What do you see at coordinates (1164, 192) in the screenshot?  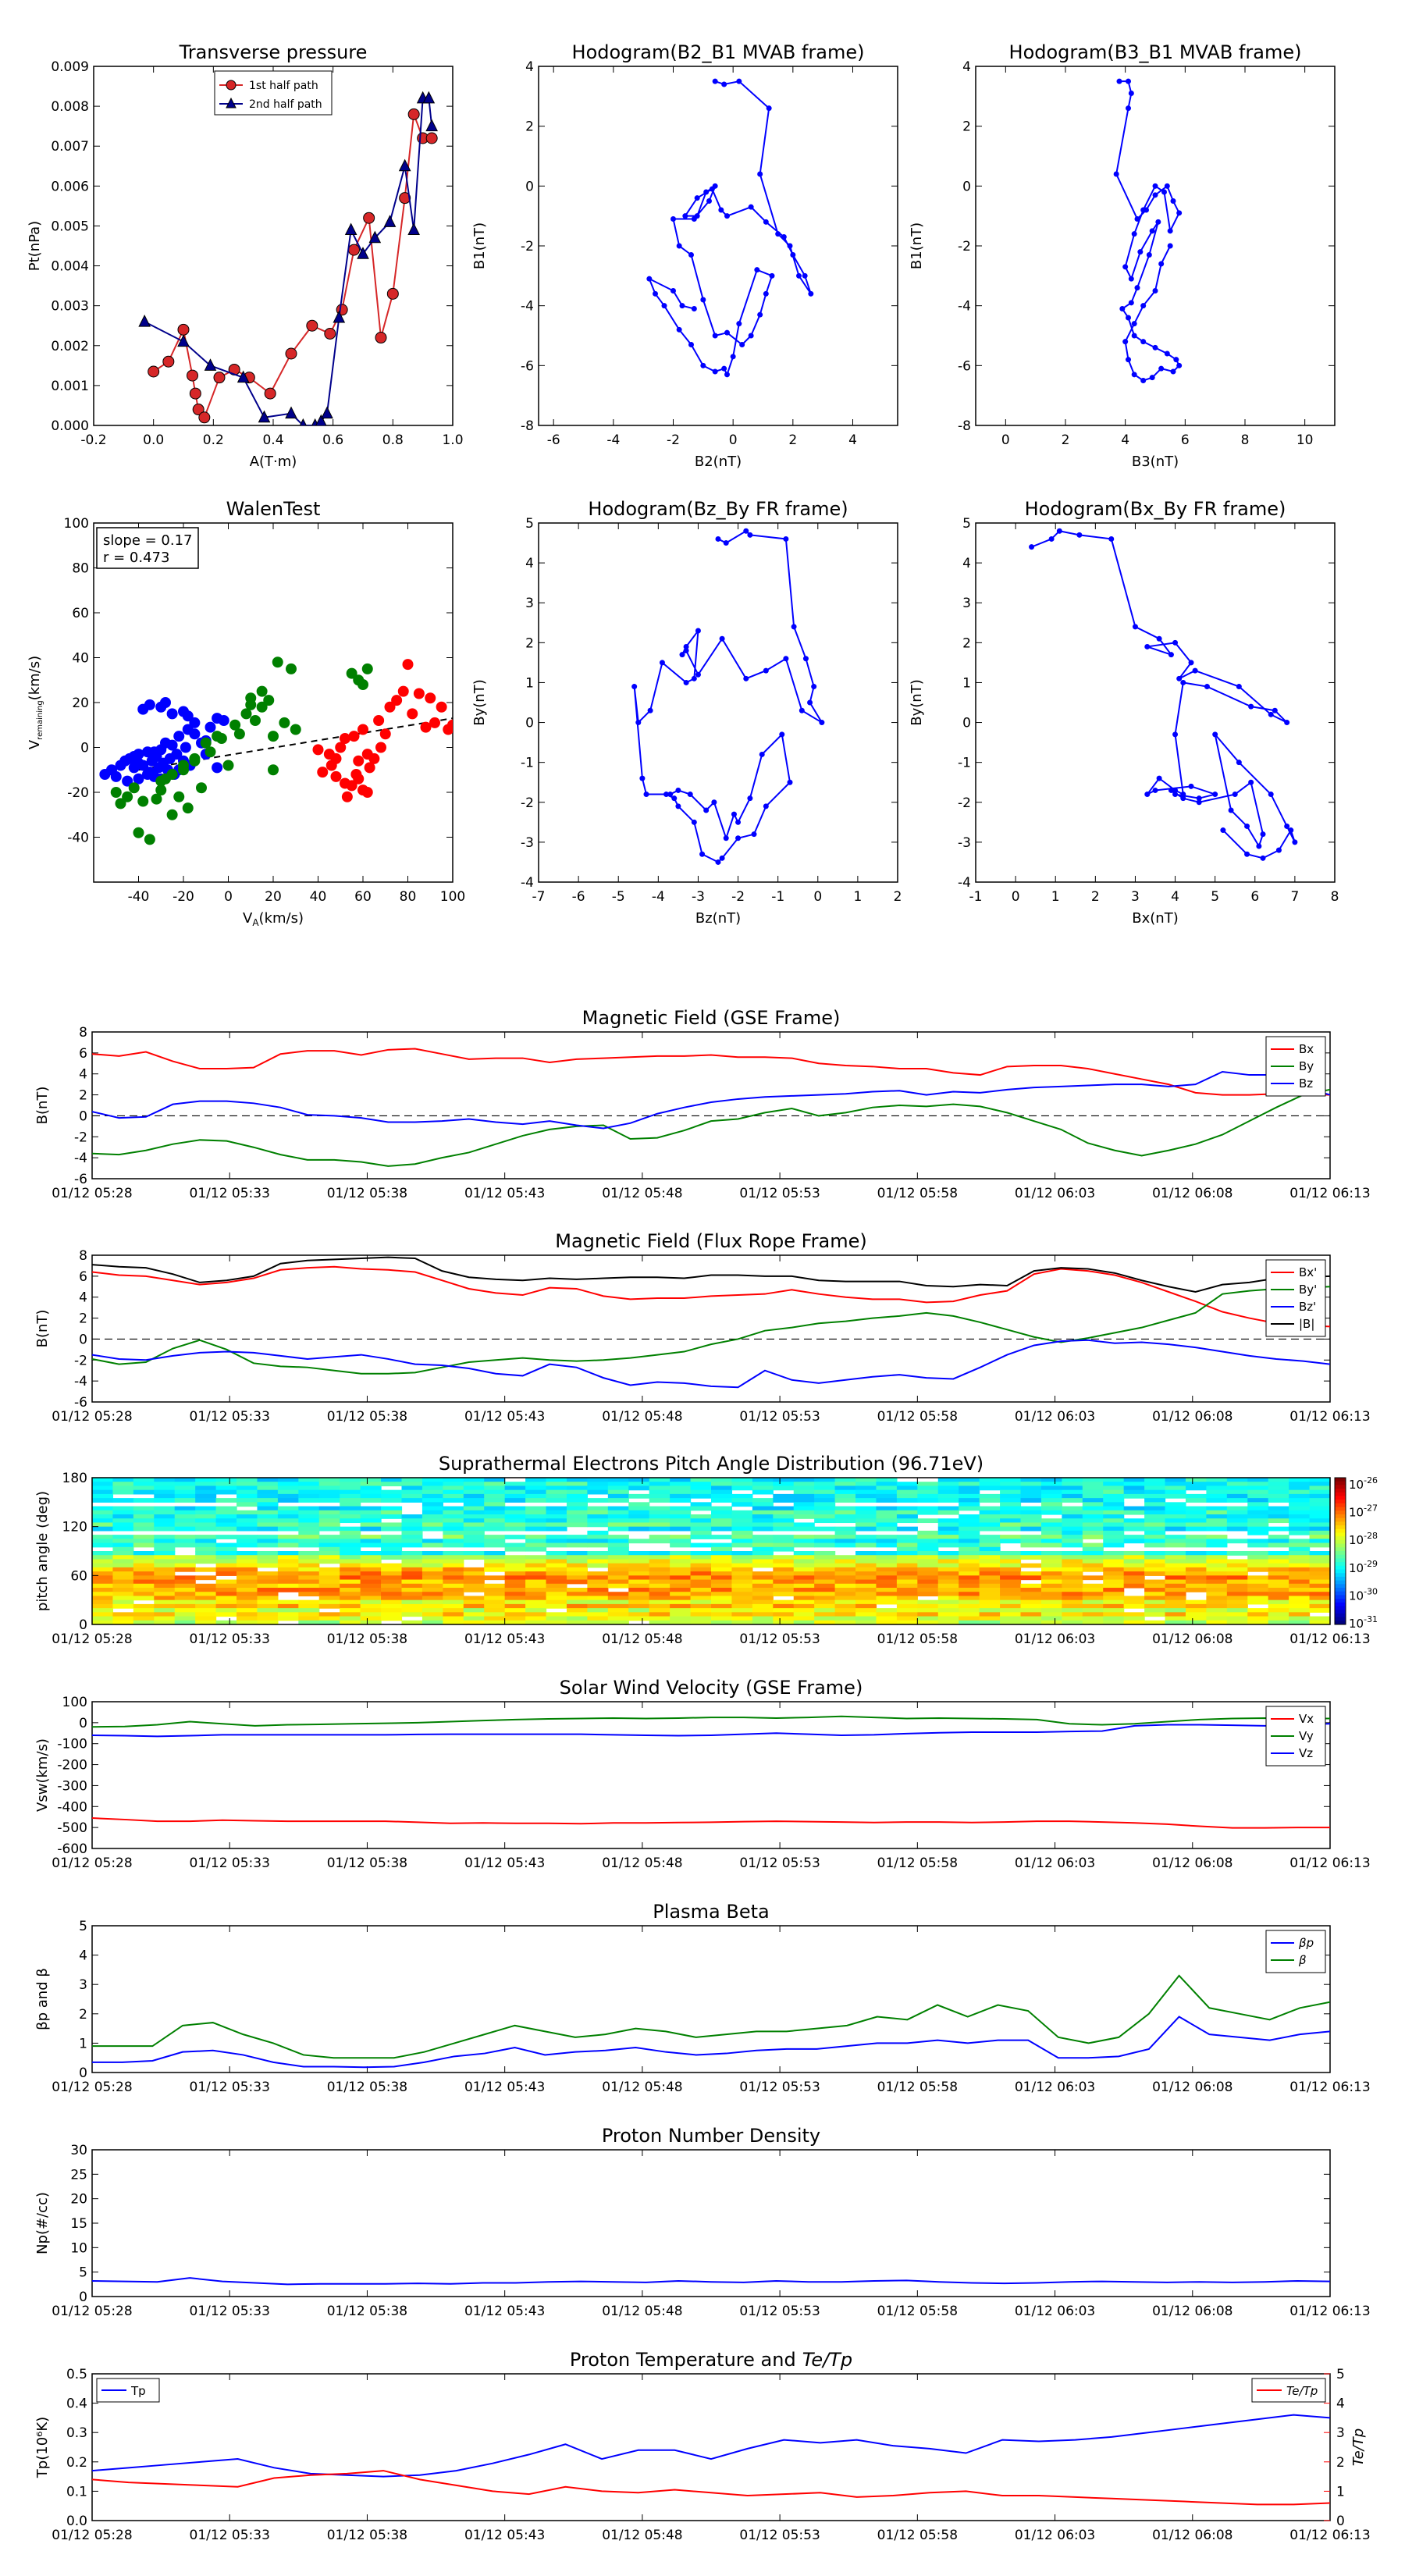 I see `h2-point` at bounding box center [1164, 192].